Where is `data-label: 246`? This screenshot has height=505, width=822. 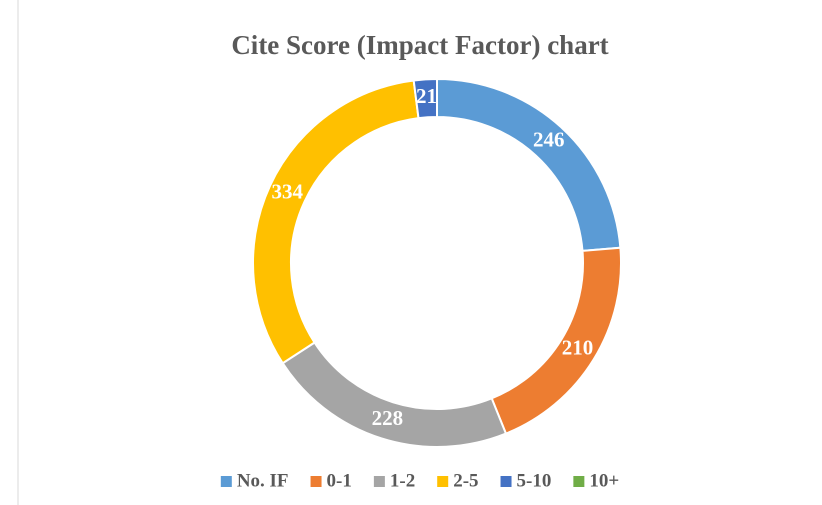
data-label: 246 is located at coordinates (549, 139).